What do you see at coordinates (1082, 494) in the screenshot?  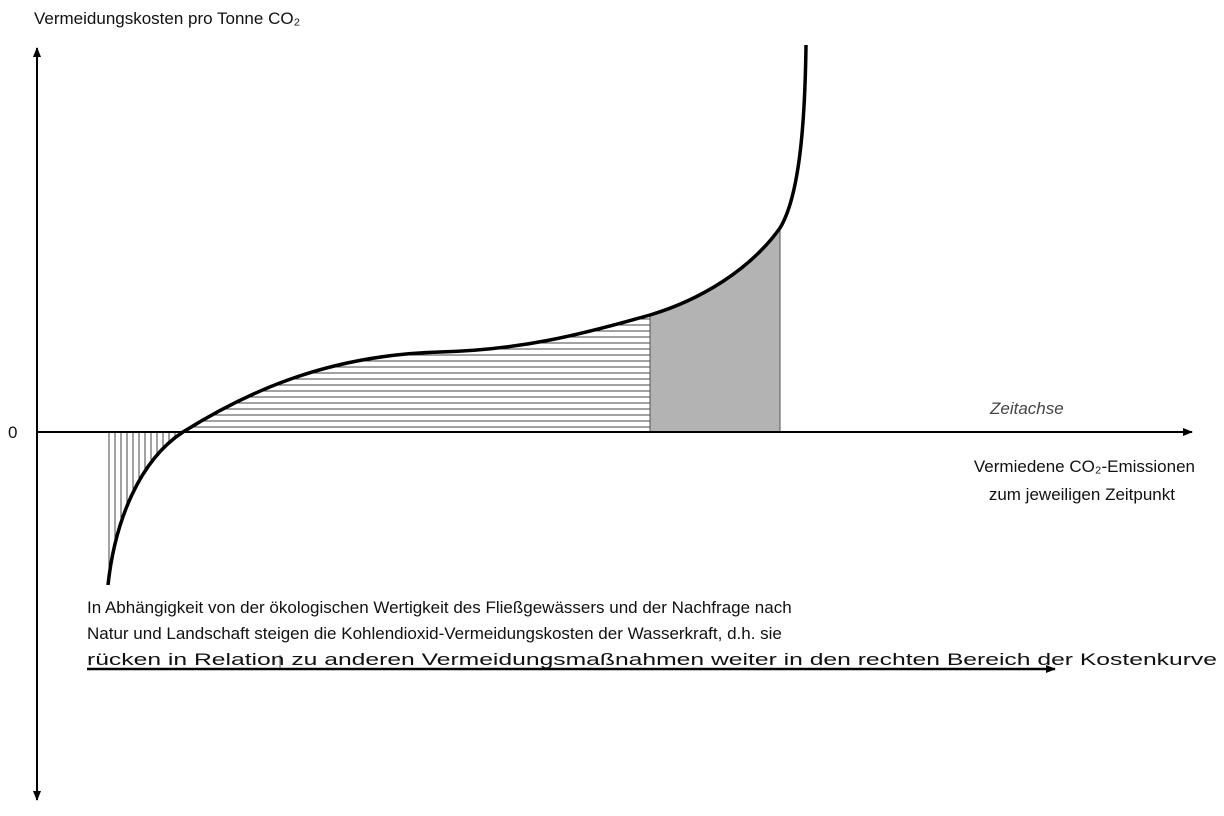 I see `x-axis-label: zum jeweiligen Zeitpunkt` at bounding box center [1082, 494].